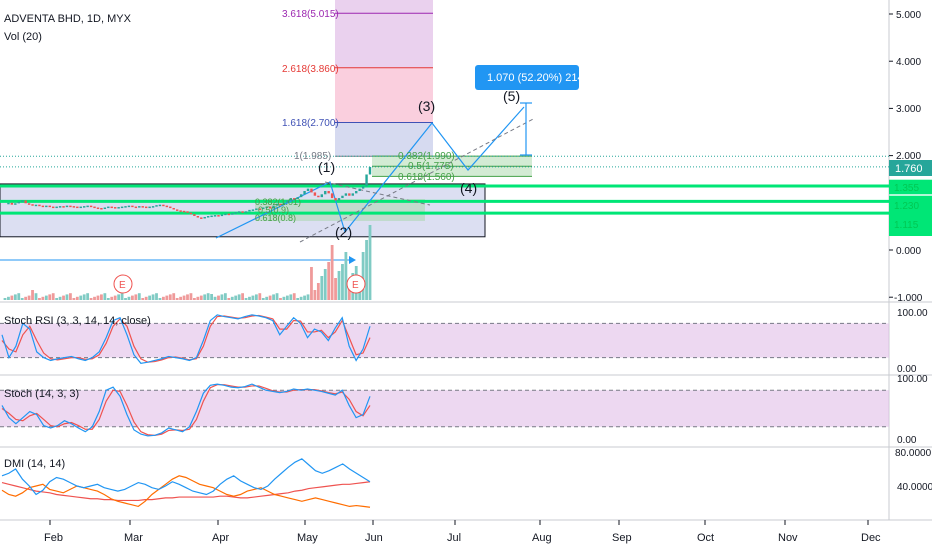 The height and width of the screenshot is (550, 932). What do you see at coordinates (535, 78) in the screenshot?
I see `target-tooltip-text: 1.070 (52.20%) 214` at bounding box center [535, 78].